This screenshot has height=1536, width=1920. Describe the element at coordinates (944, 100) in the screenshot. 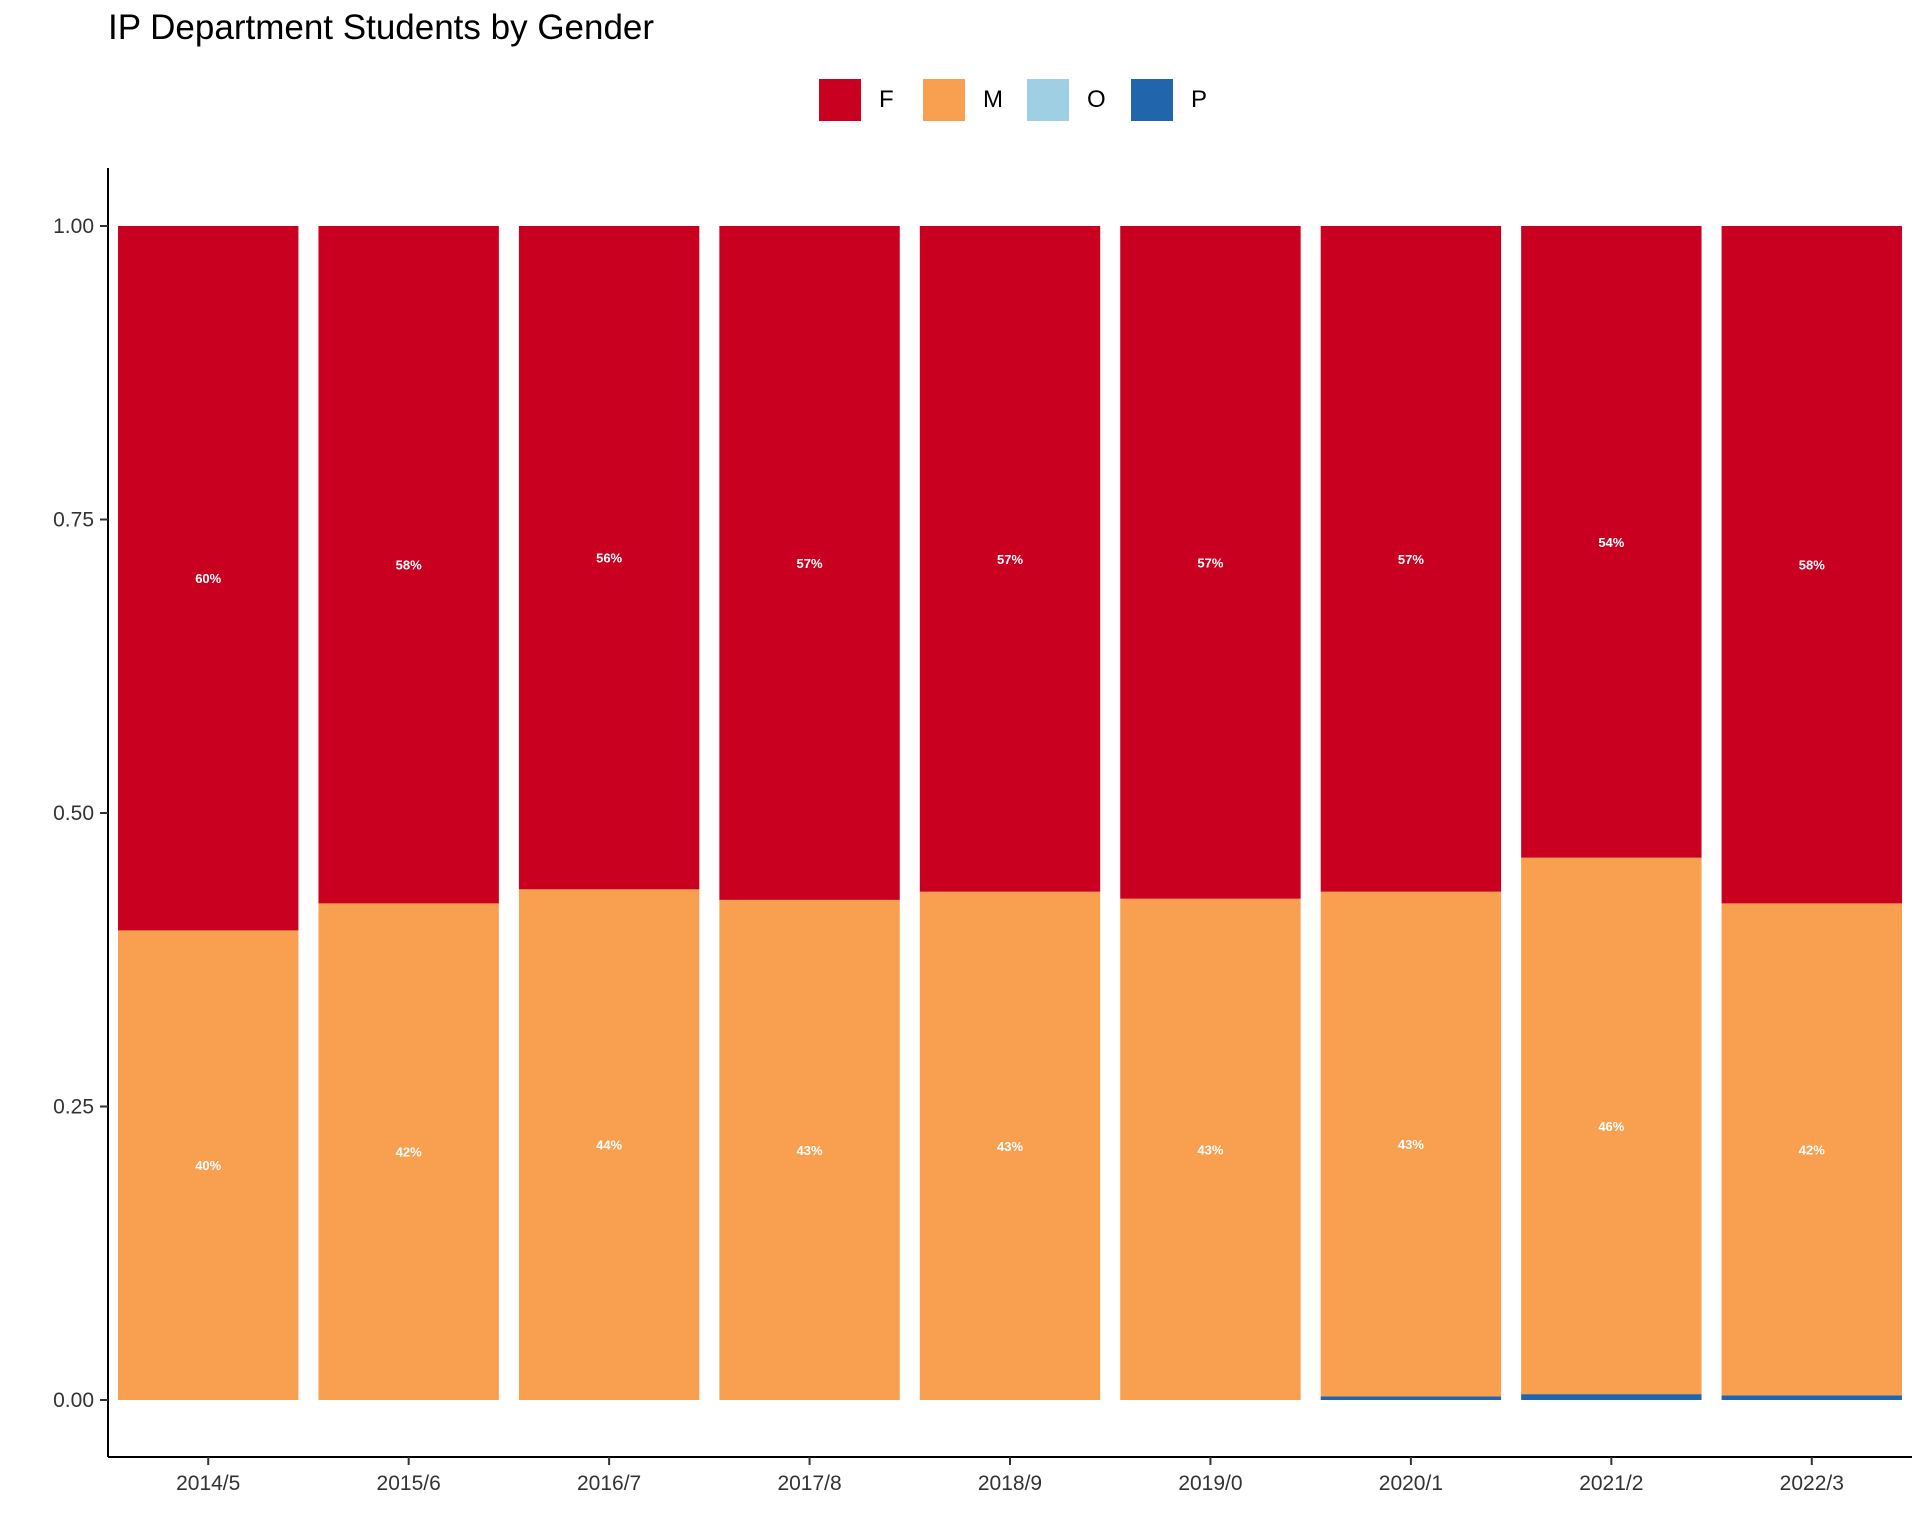

I see `legend-swatch-m` at that location.